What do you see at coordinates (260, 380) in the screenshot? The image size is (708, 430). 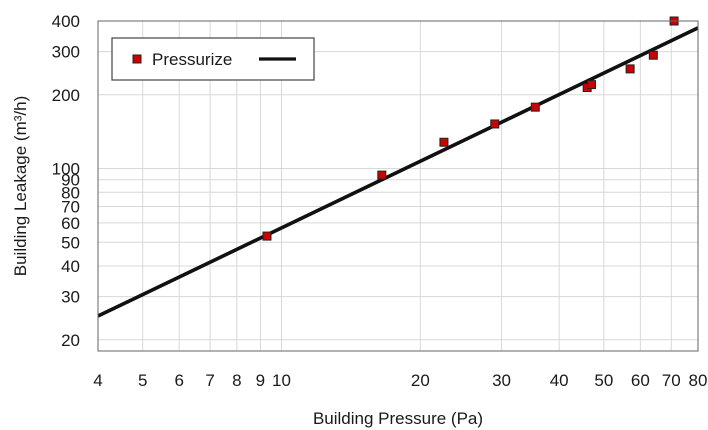 I see `x-tick-label: 9` at bounding box center [260, 380].